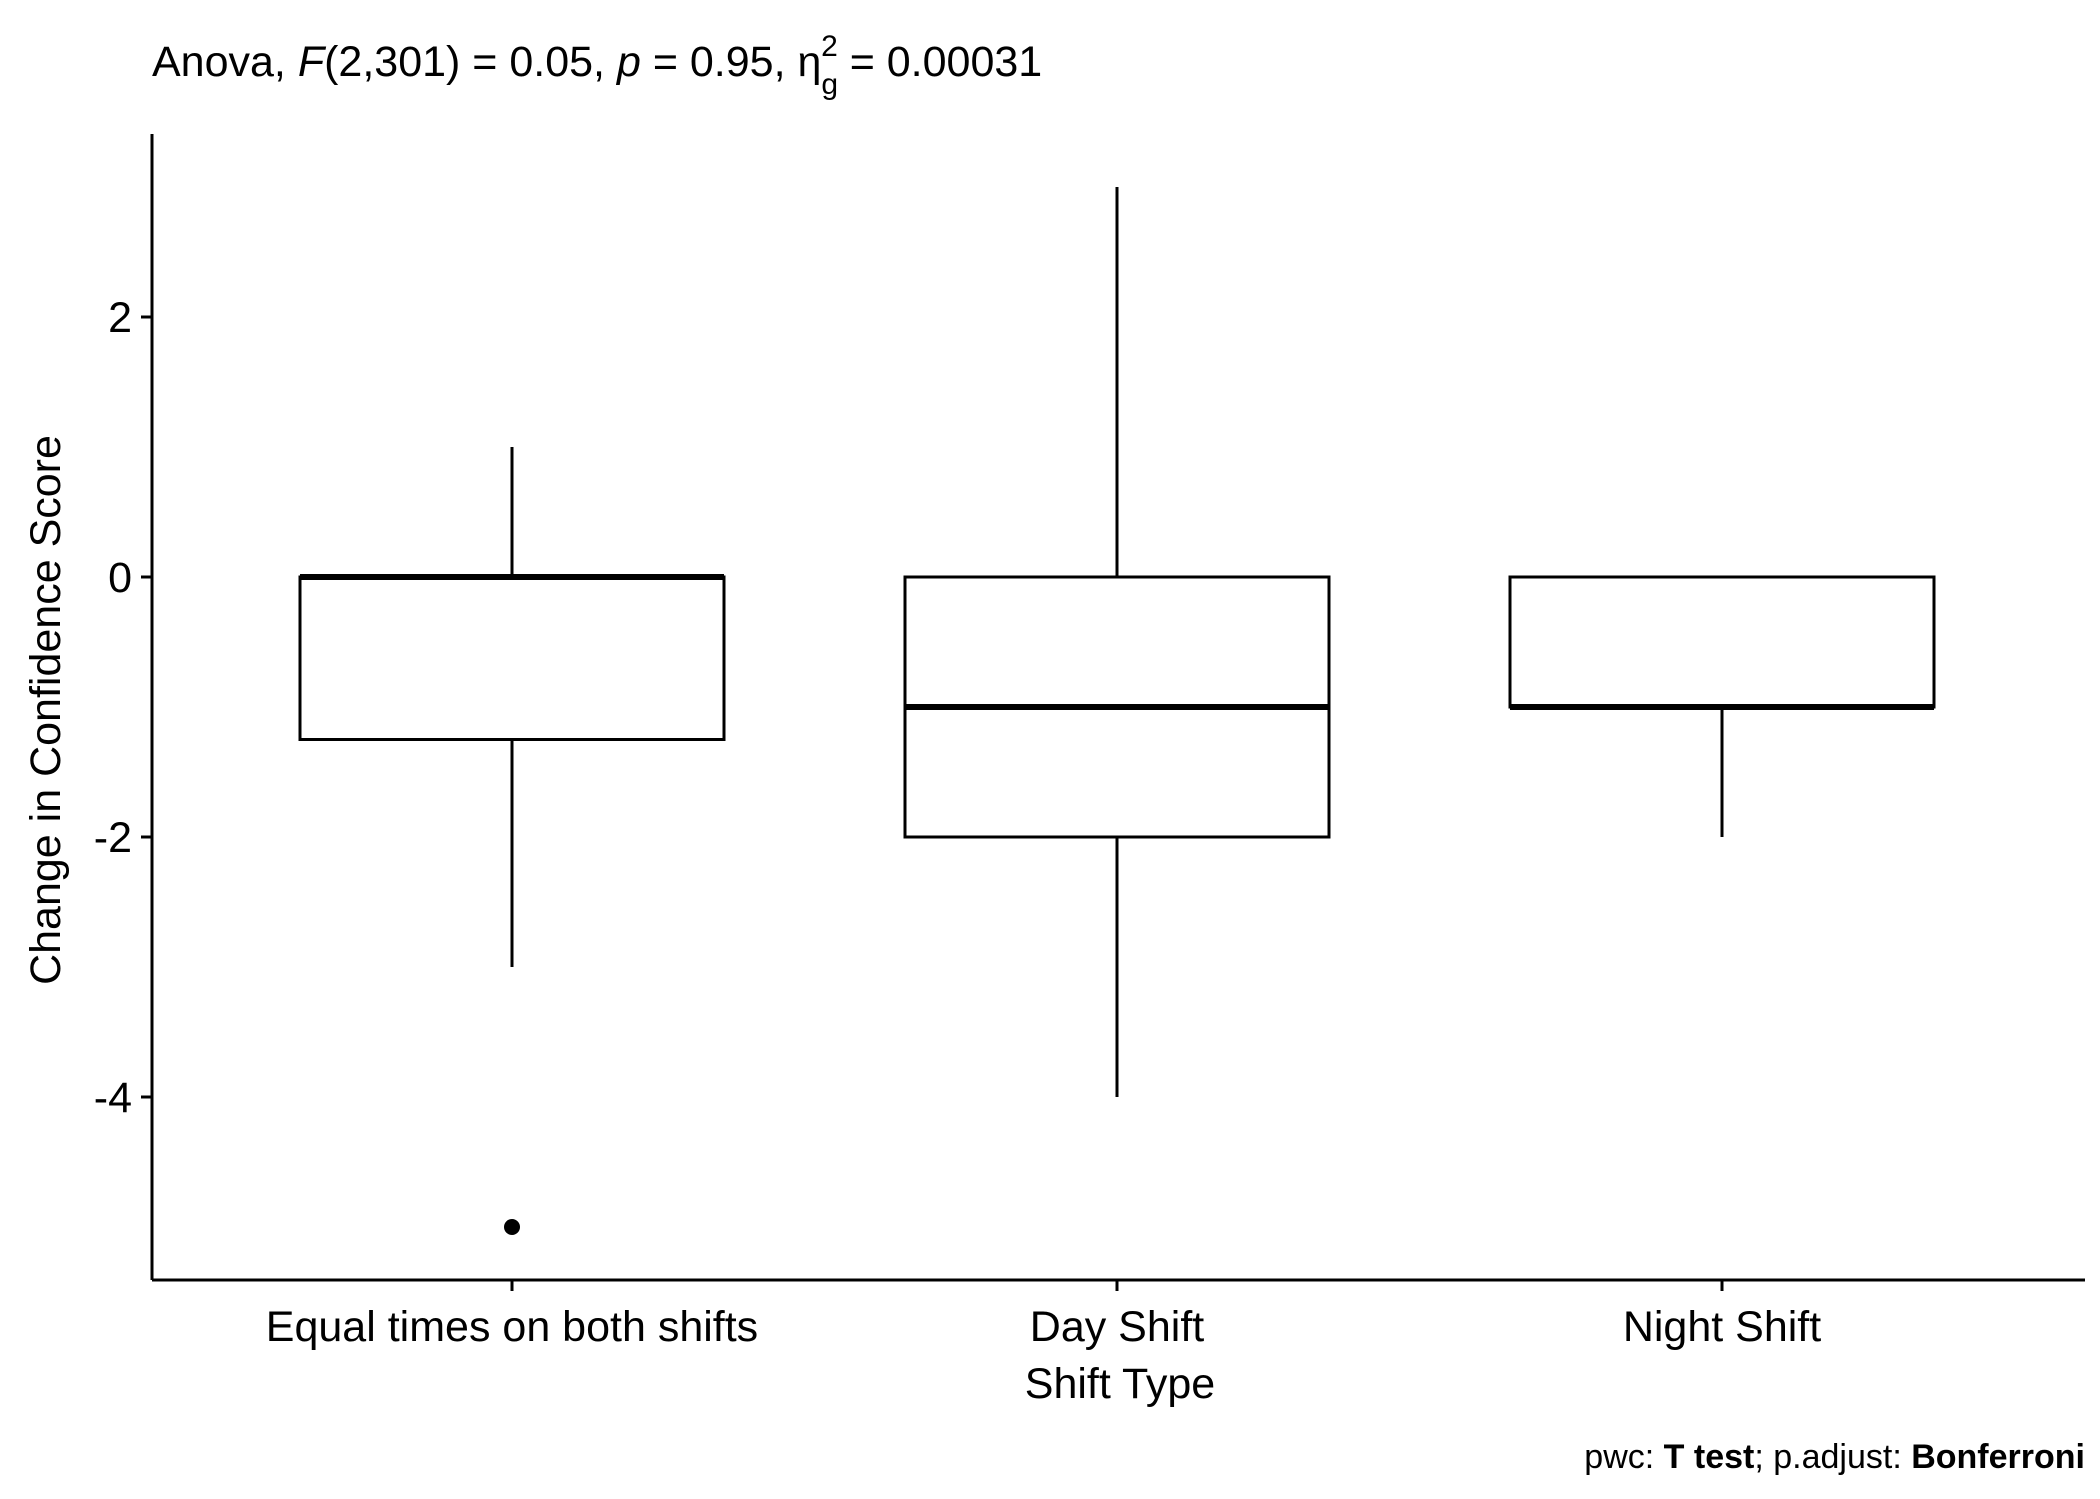  What do you see at coordinates (940, 62) in the screenshot?
I see `title-eta-value: = 0.00031` at bounding box center [940, 62].